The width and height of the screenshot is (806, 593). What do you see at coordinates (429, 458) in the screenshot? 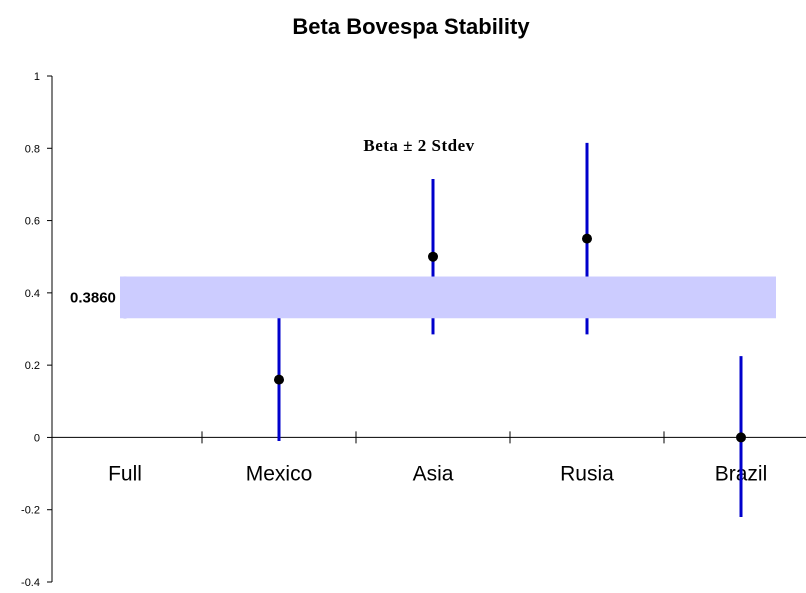
I see `x-axis: FullMexicoAsiaRusiaBrazil` at bounding box center [429, 458].